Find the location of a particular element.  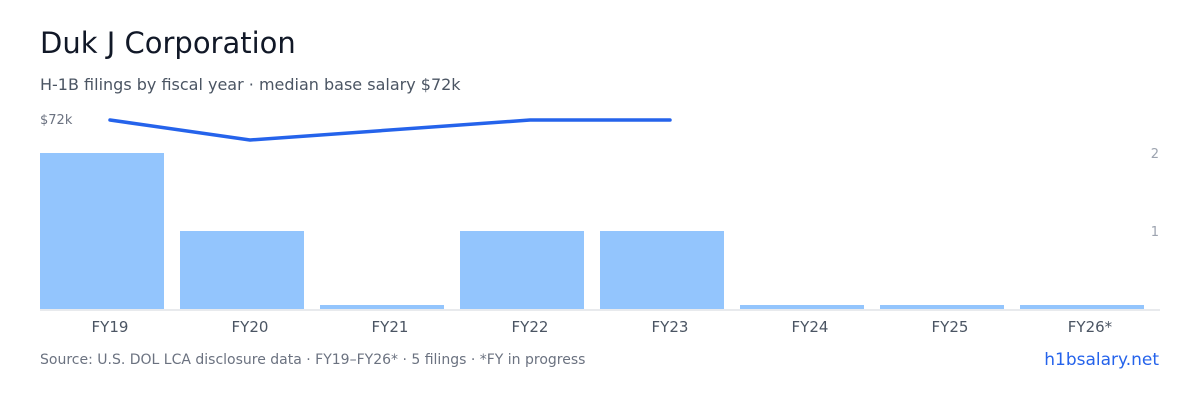

bar-fy24 is located at coordinates (802, 307).